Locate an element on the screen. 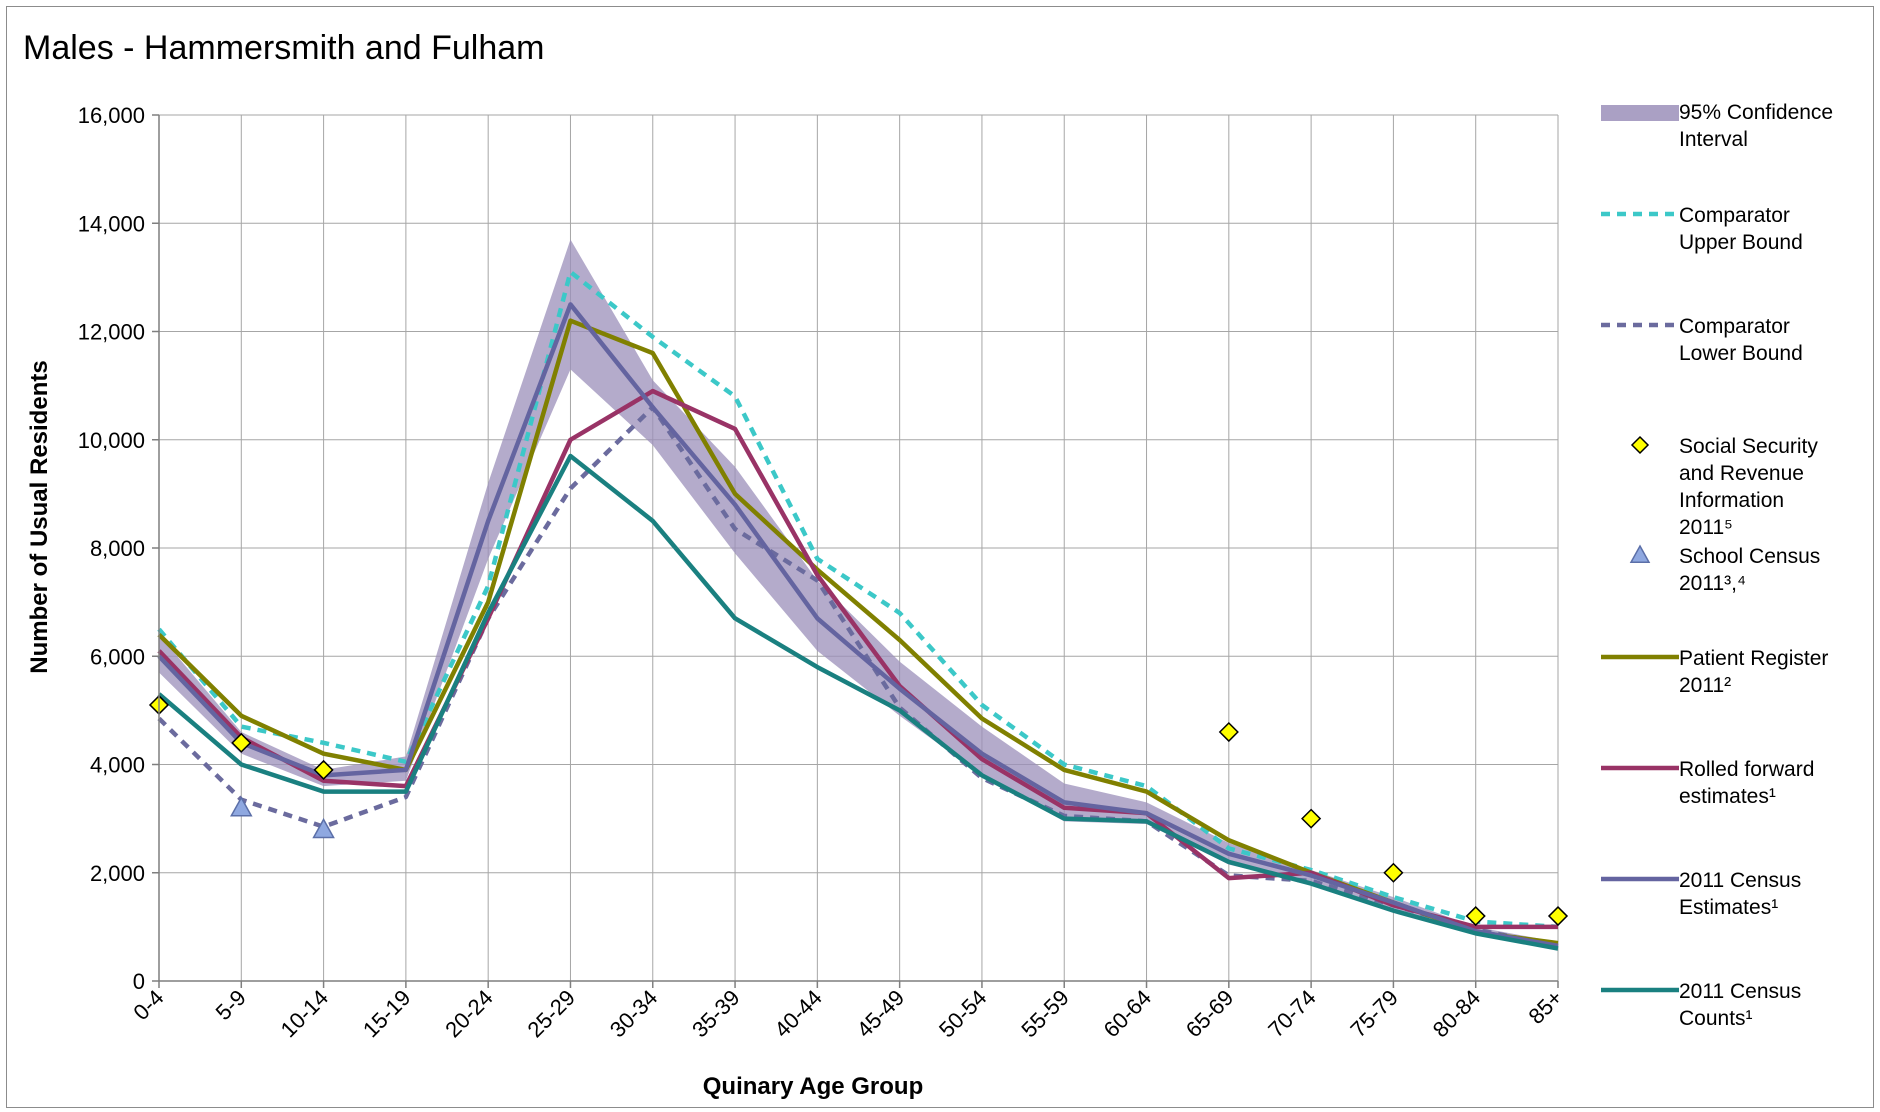 The height and width of the screenshot is (1112, 1880). legend-label-ssri: 2011⁵ is located at coordinates (1706, 527).